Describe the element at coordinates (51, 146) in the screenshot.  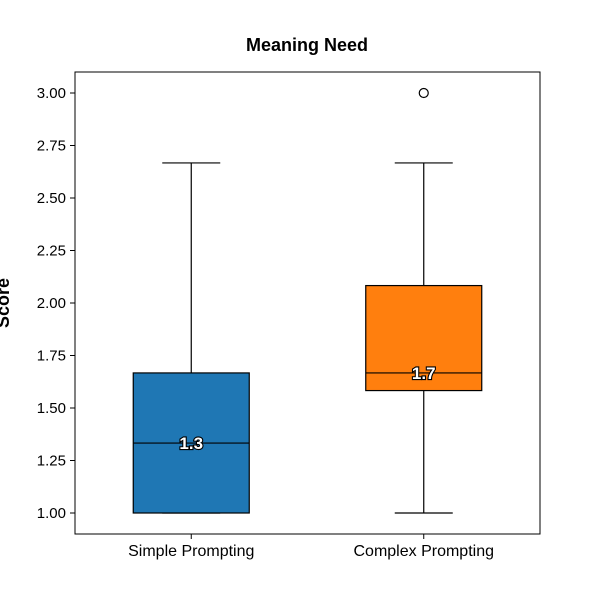
I see `y-tick-label: 2.75` at that location.